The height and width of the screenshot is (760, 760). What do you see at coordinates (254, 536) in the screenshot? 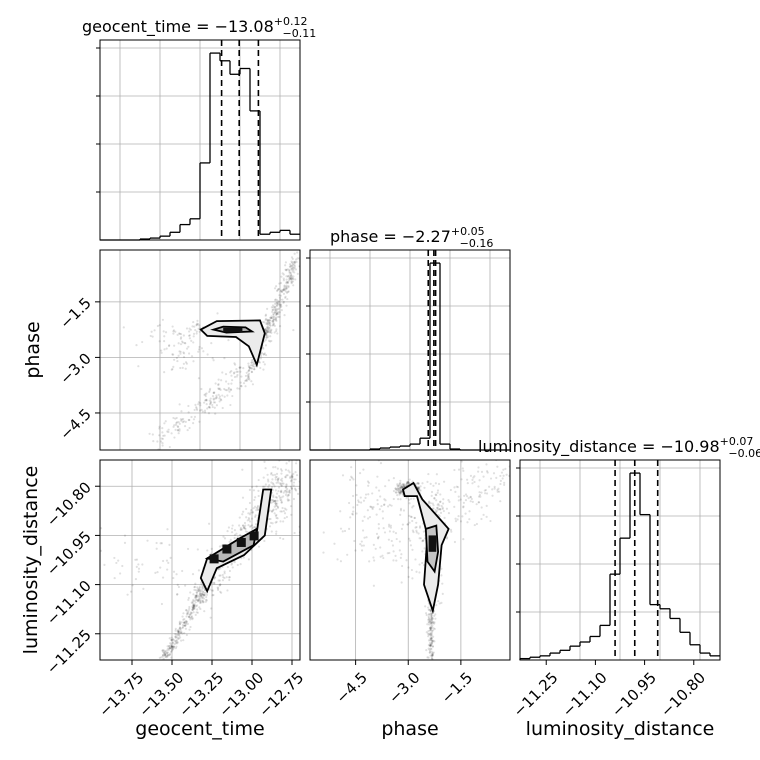
I see `density-peak` at bounding box center [254, 536].